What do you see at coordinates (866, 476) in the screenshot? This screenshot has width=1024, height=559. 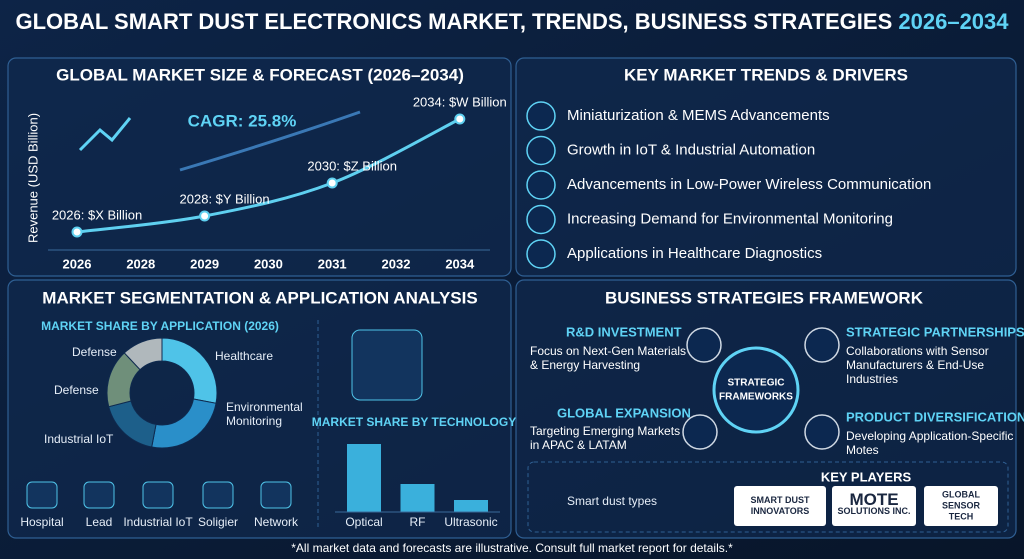 I see `players-title: KEY PLAYERS` at bounding box center [866, 476].